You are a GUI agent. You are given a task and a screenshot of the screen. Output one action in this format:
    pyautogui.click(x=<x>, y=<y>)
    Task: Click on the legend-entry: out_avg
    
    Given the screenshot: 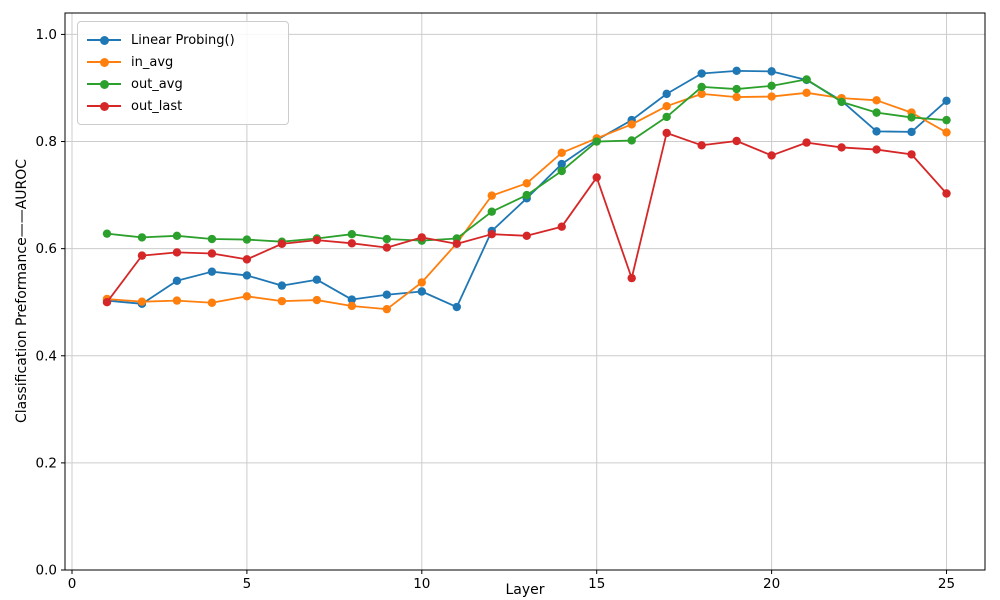 What is the action you would take?
    pyautogui.click(x=181, y=84)
    